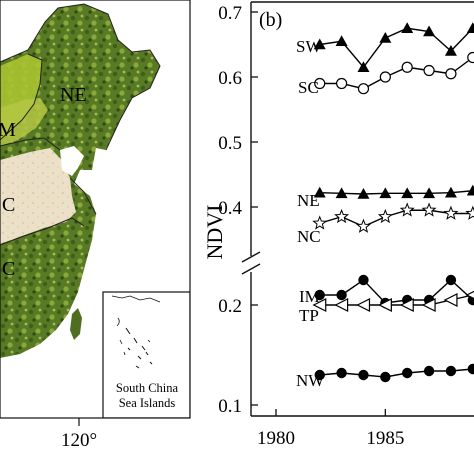  I want to click on map-label-SC: C, so click(8, 269).